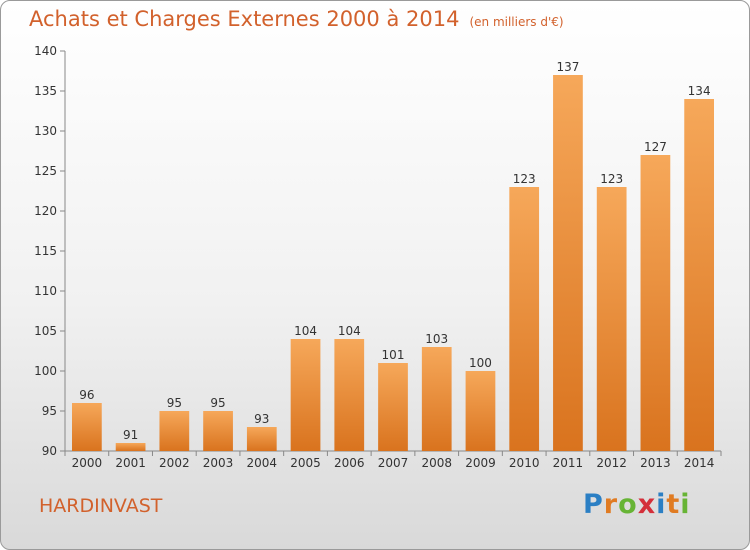 The width and height of the screenshot is (750, 550). Describe the element at coordinates (516, 22) in the screenshot. I see `chart-unit-label: (en milliers d'€)` at that location.